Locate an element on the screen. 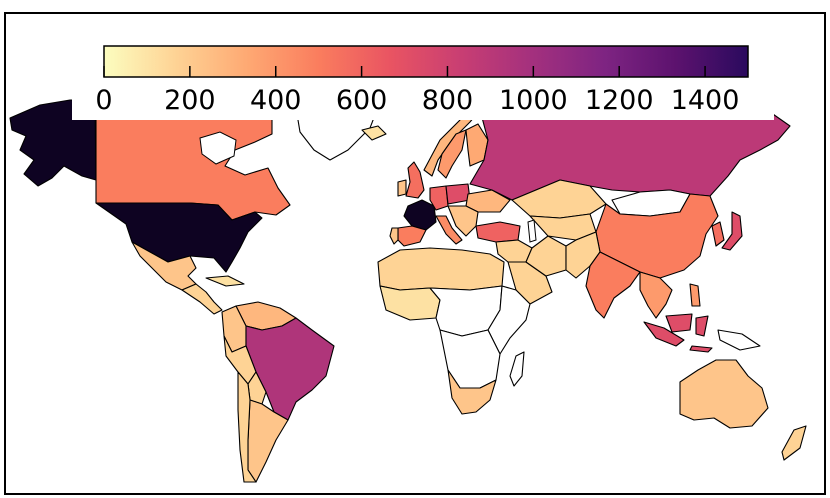  region-ireland is located at coordinates (402, 188).